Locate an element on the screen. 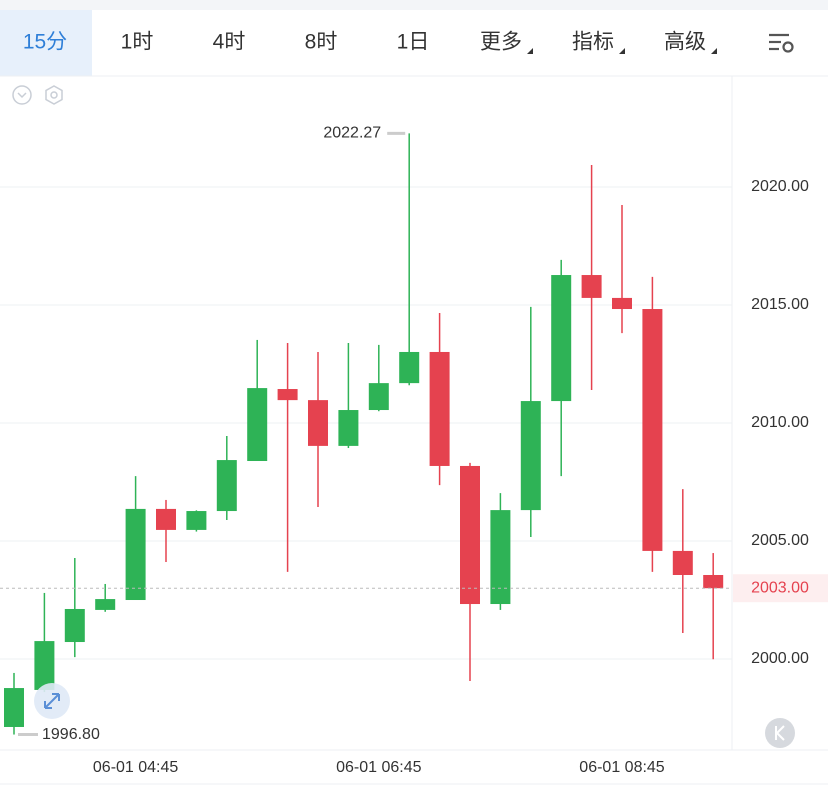 This screenshot has width=828, height=795. tab: 4时 is located at coordinates (229, 42).